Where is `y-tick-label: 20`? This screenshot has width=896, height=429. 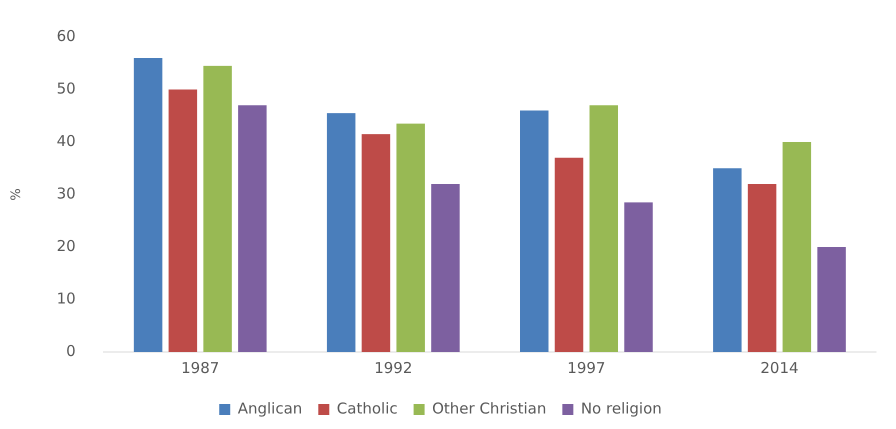 y-tick-label: 20 is located at coordinates (66, 245).